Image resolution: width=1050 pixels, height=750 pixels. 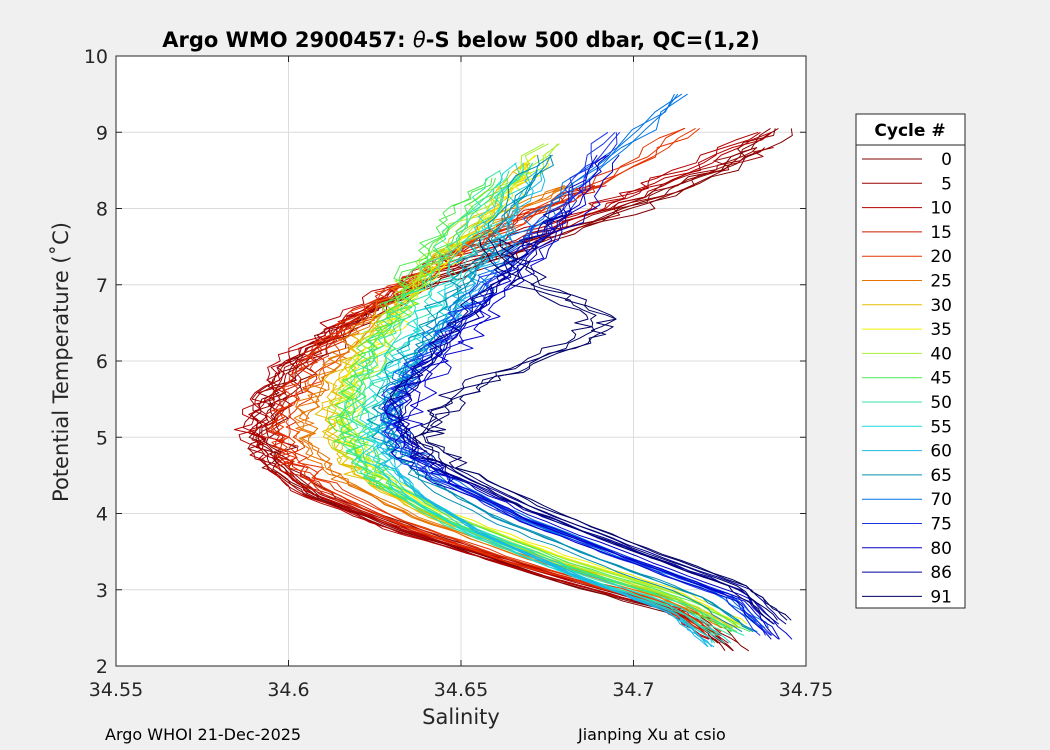 I want to click on x-tick-label: 34.65, so click(x=461, y=690).